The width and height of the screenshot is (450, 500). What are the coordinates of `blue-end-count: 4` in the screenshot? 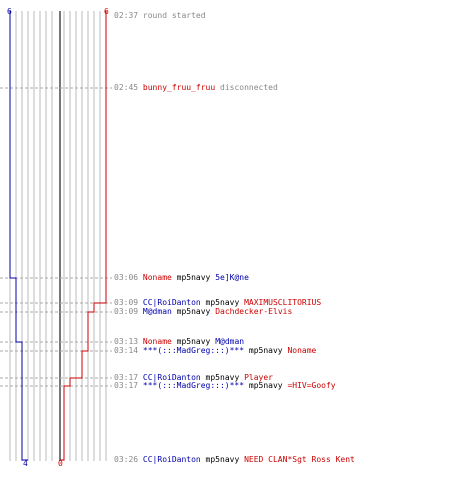 It's located at (25, 463).